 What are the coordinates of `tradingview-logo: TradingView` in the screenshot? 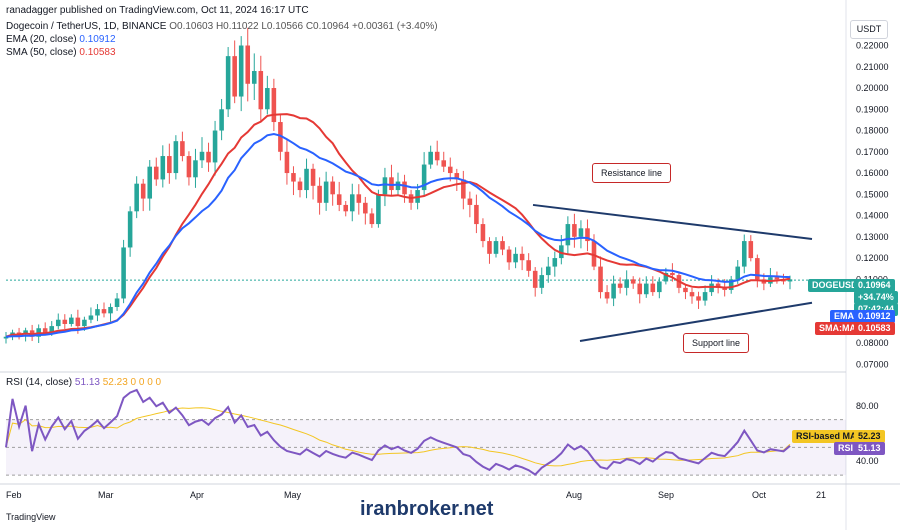 It's located at (31, 517).